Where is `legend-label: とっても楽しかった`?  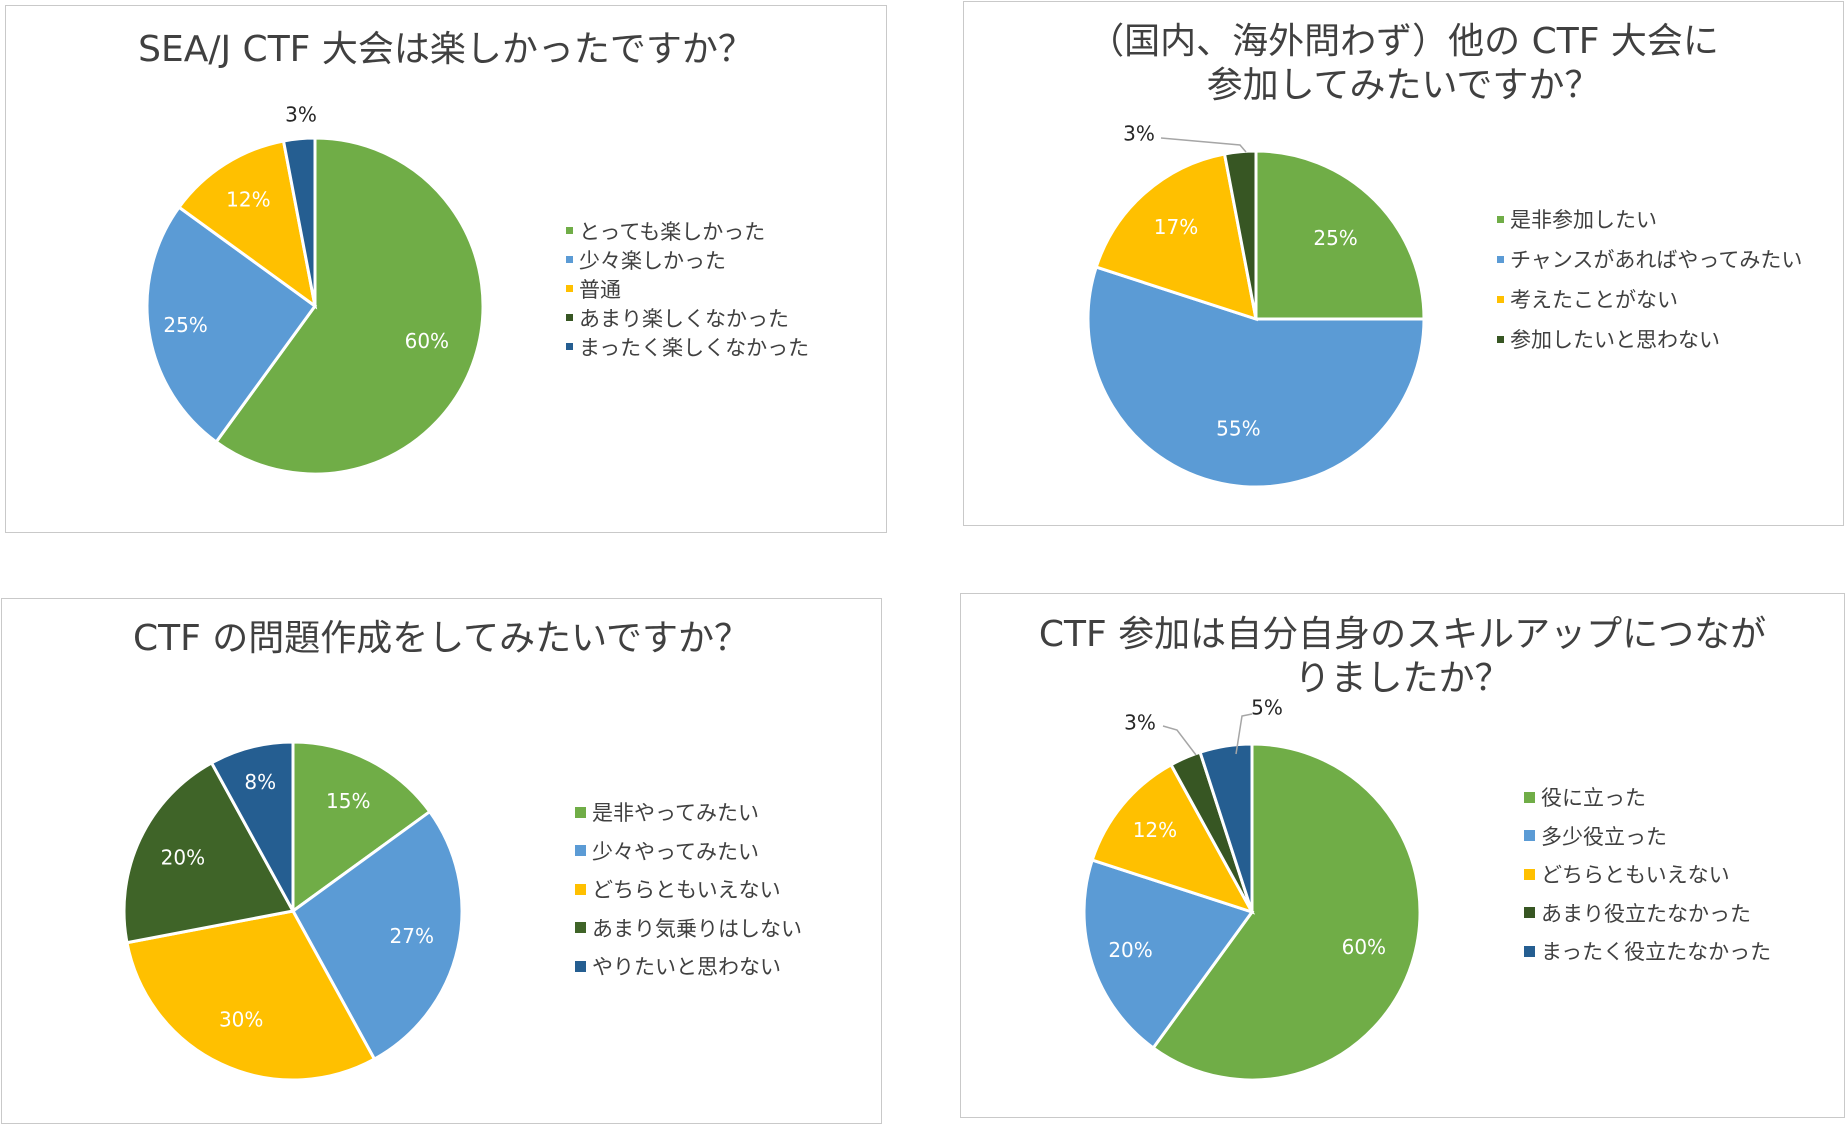 legend-label: とっても楽しかった is located at coordinates (672, 231).